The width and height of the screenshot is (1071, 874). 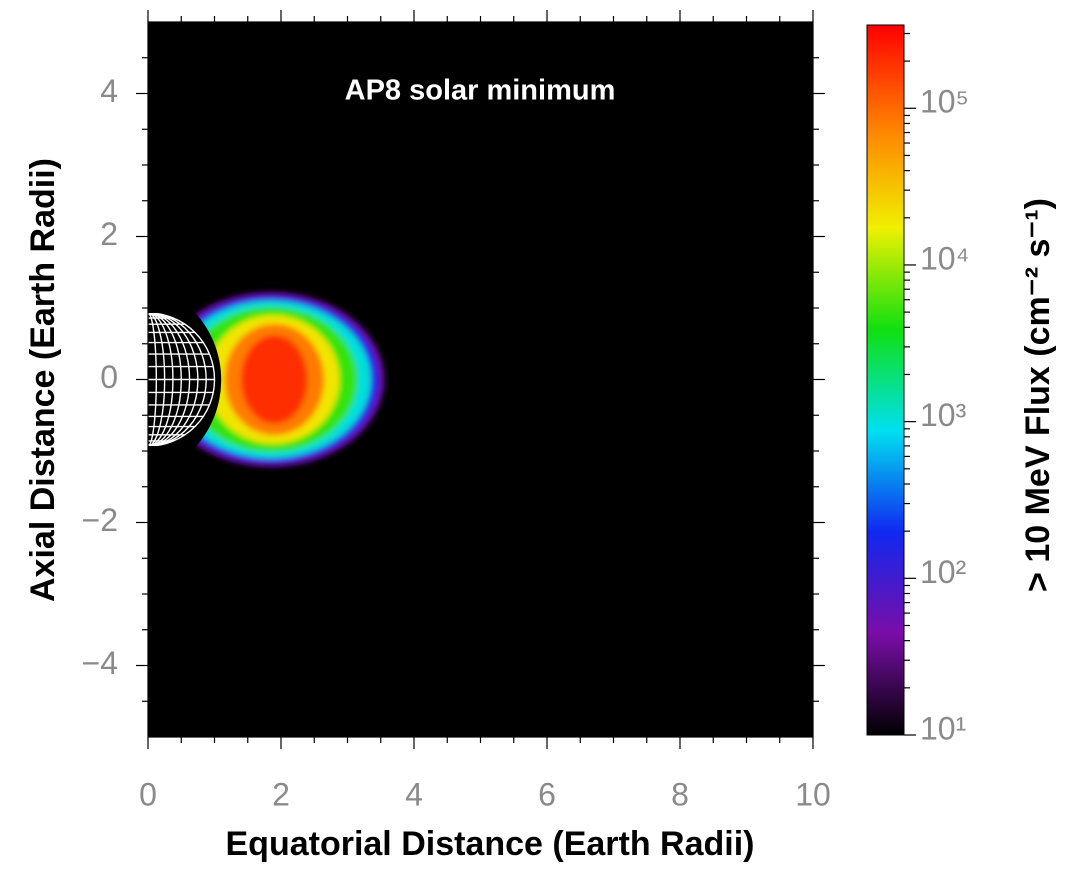 I want to click on earth-grid, so click(x=182, y=379).